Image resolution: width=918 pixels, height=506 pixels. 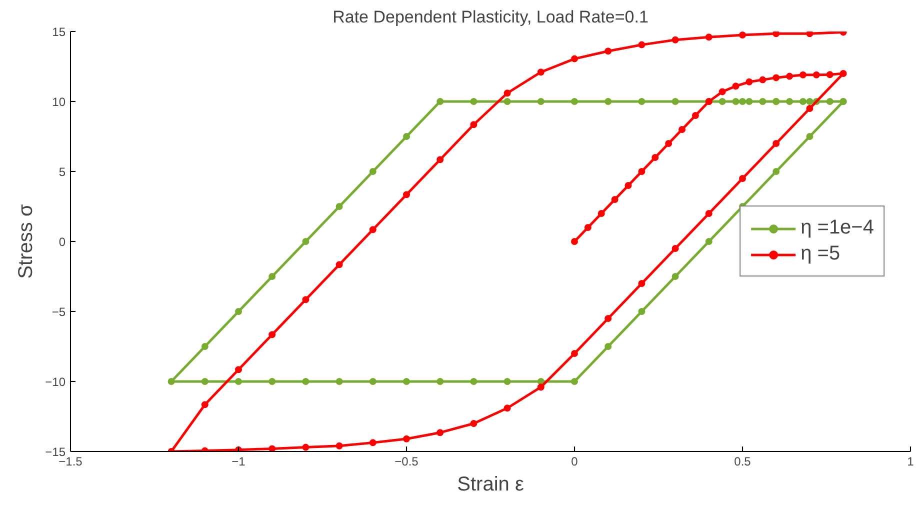 What do you see at coordinates (743, 461) in the screenshot?
I see `x-tick-label: 0.5` at bounding box center [743, 461].